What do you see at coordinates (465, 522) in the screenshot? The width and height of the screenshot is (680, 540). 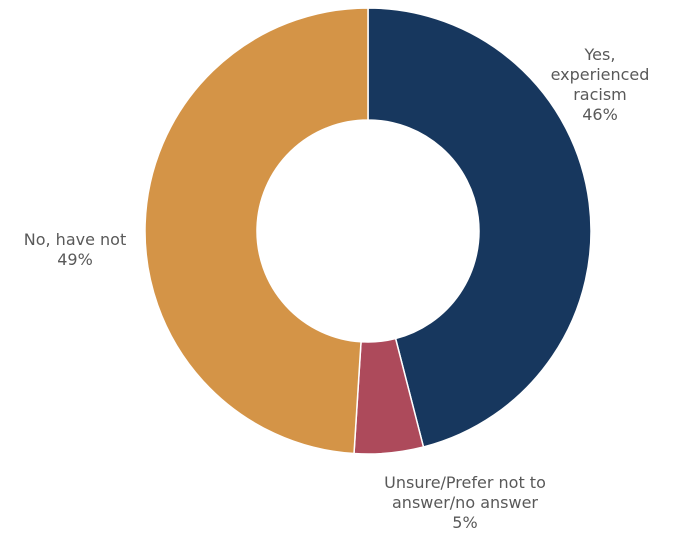 I see `slice-value-unsure: 5%` at bounding box center [465, 522].